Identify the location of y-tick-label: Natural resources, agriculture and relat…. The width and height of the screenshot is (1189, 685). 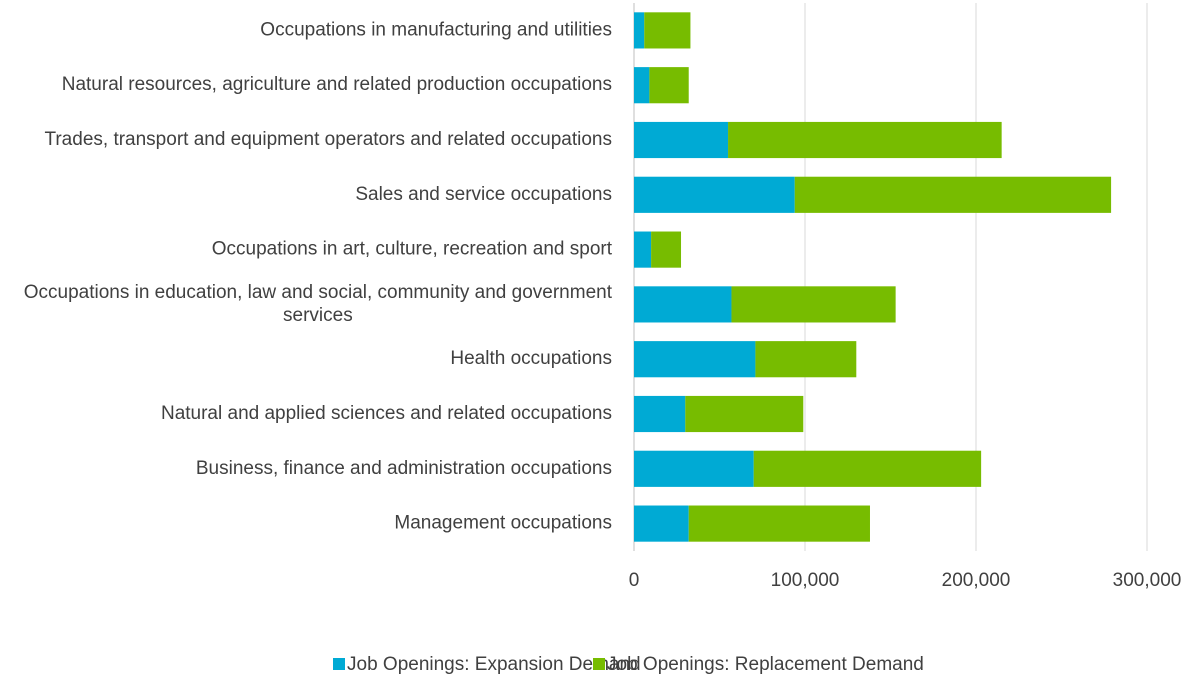
(337, 84).